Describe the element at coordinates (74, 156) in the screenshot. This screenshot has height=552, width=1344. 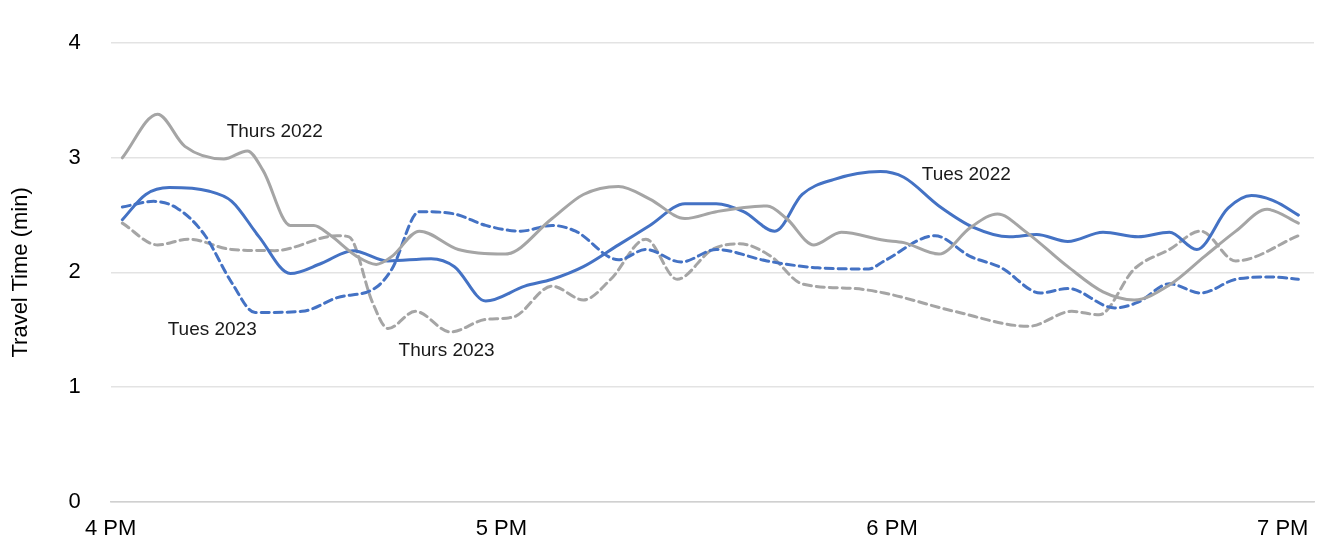
I see `y-tick-label: 3` at that location.